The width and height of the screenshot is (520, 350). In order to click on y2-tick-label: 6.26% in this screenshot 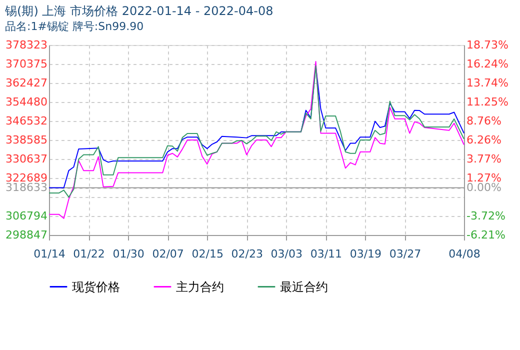, I will do `click(484, 140)`.